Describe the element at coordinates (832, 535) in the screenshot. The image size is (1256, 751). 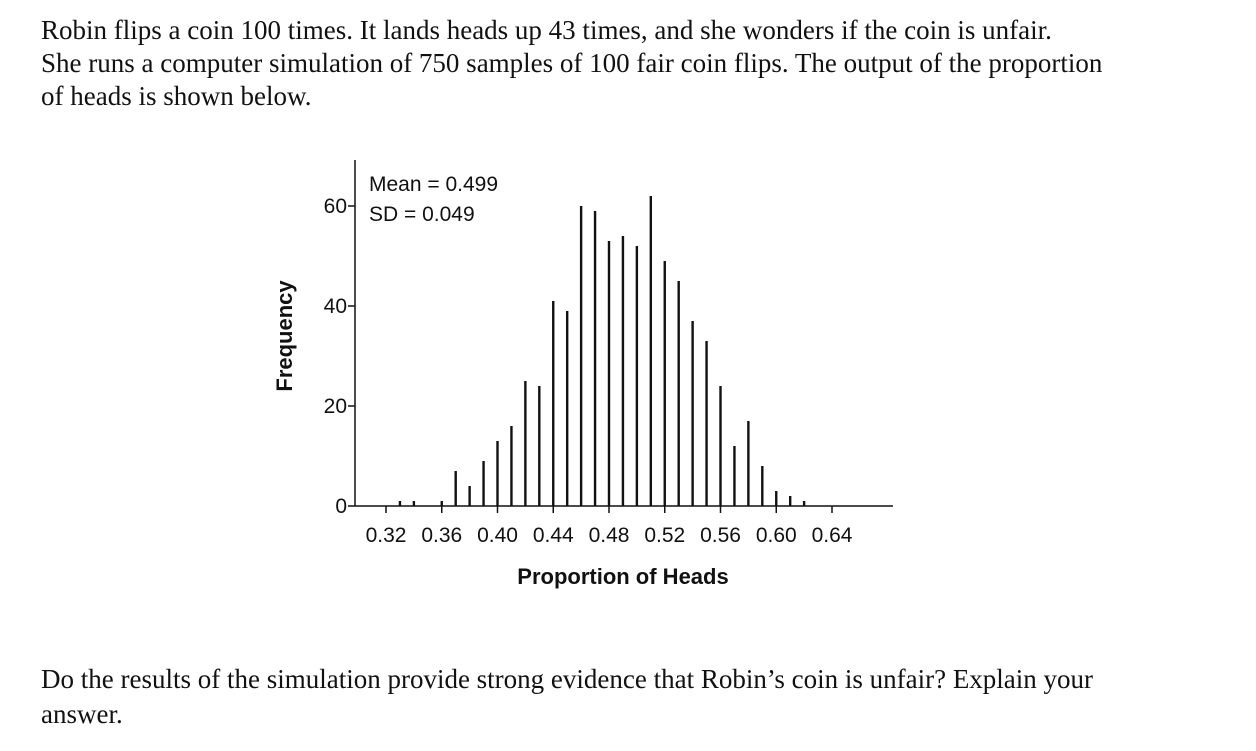
I see `x-tick-label: 0.64` at that location.